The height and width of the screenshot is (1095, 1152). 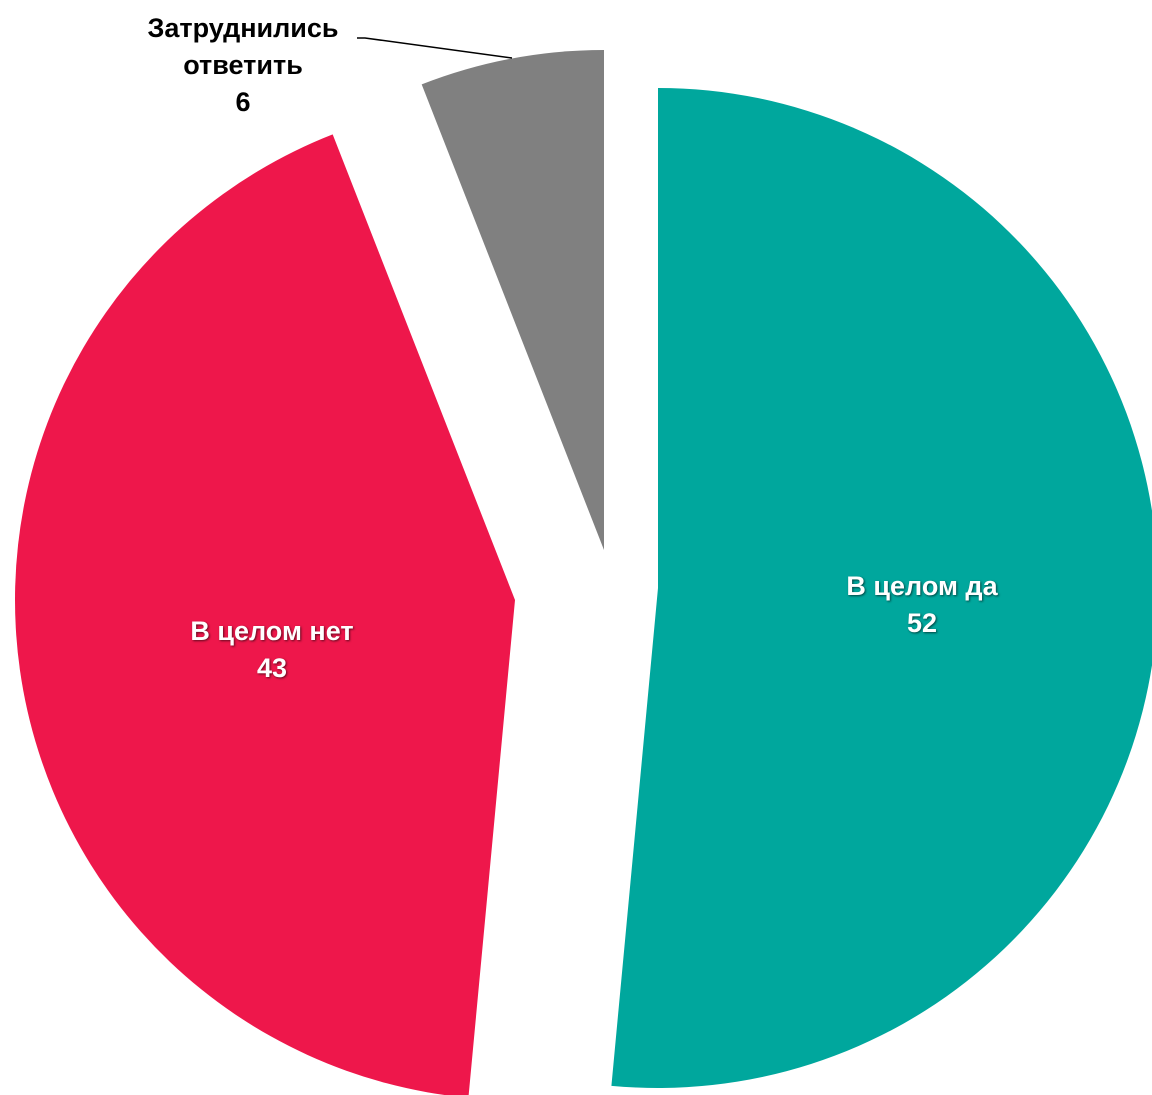 What do you see at coordinates (272, 668) in the screenshot?
I see `slice-value: 43` at bounding box center [272, 668].